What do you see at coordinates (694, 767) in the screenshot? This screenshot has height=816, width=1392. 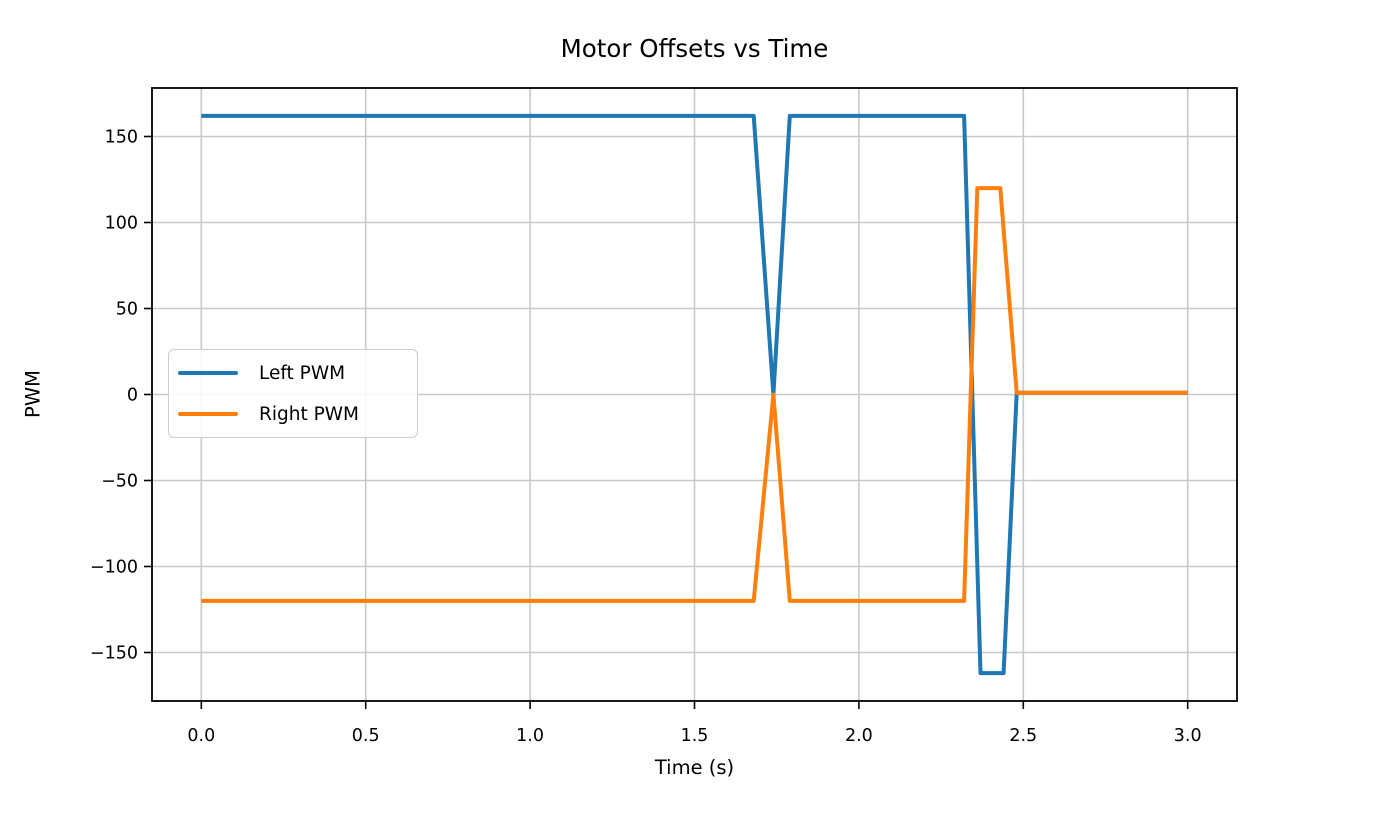 I see `x-axis-label: Time (s)` at bounding box center [694, 767].